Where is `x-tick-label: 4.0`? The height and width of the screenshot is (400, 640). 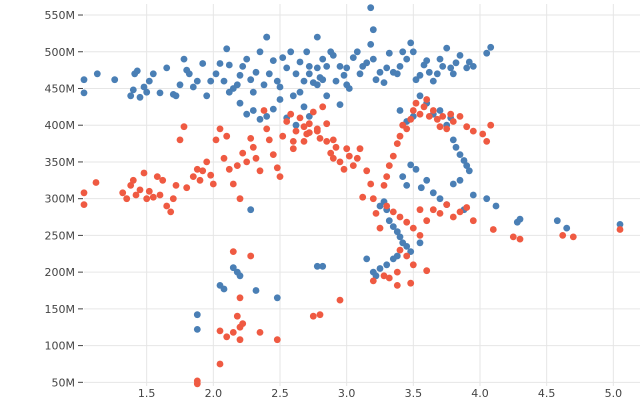 x-tick-label: 4.0 is located at coordinates (480, 393).